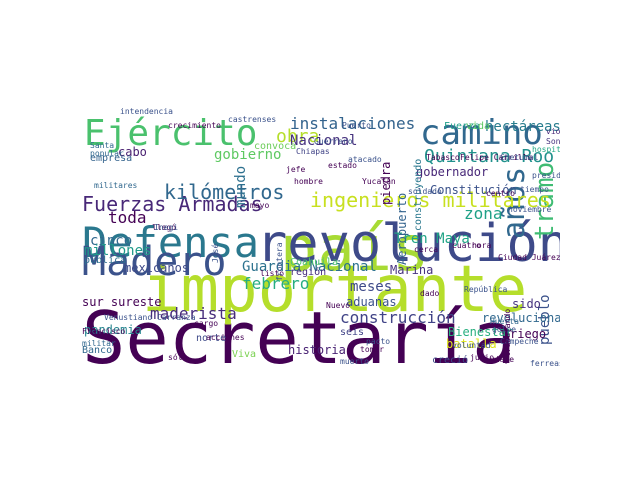 Image resolution: width=640 pixels, height=480 pixels. What do you see at coordinates (276, 283) in the screenshot?
I see `word-25: febrero` at bounding box center [276, 283].